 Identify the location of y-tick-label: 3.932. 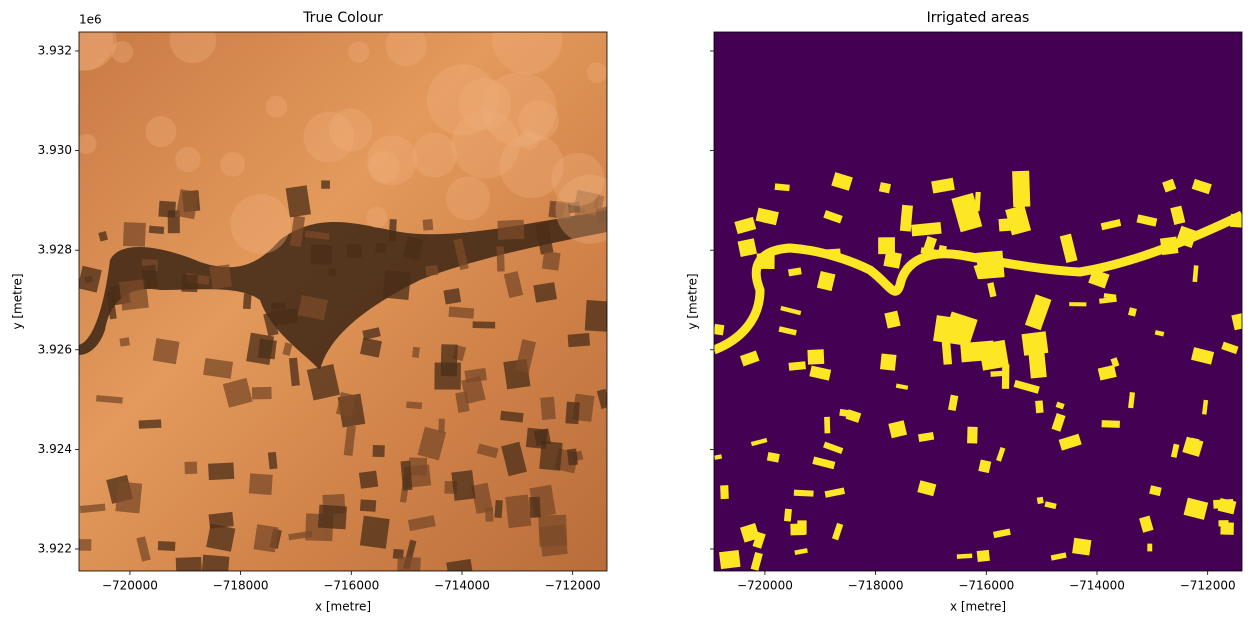
(55, 50).